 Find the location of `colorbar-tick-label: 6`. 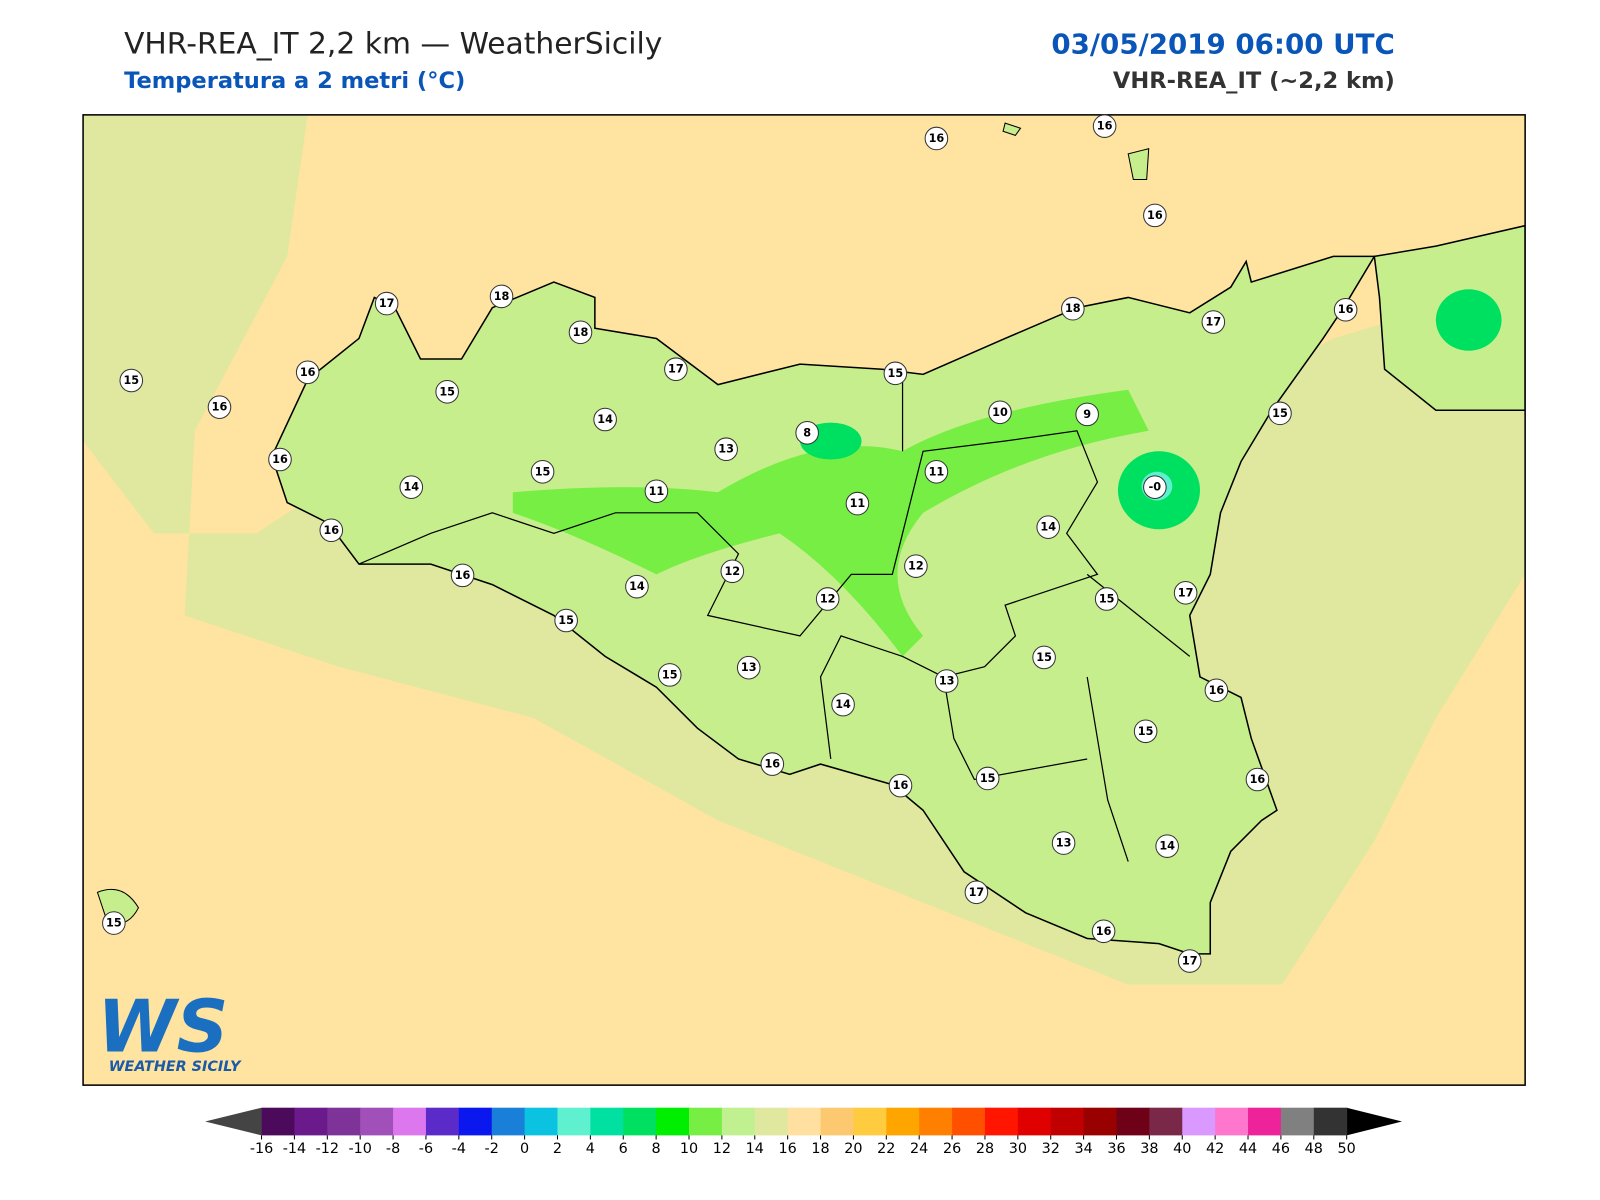

colorbar-tick-label: 6 is located at coordinates (623, 1149).